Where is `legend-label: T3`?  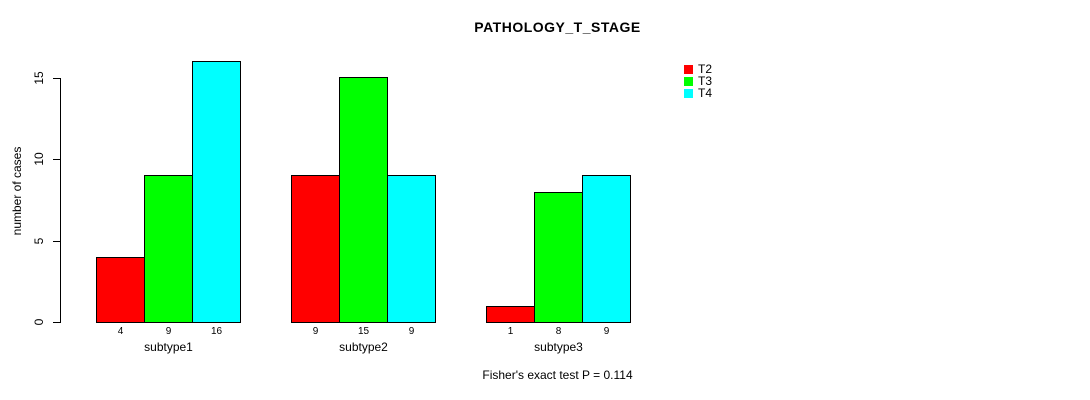 legend-label: T3 is located at coordinates (705, 81).